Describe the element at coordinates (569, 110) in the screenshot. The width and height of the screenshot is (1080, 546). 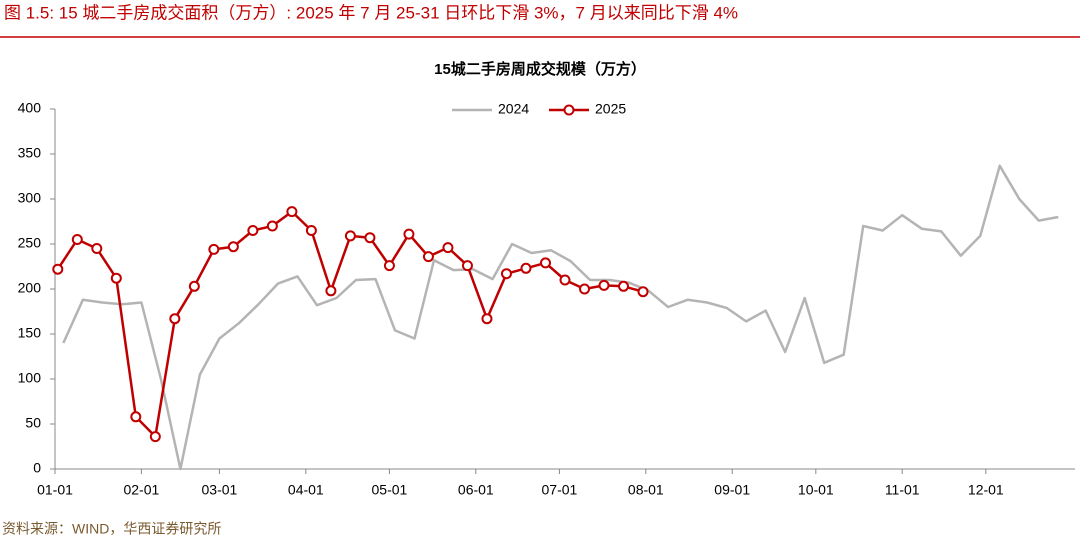
I see `legend-marker` at that location.